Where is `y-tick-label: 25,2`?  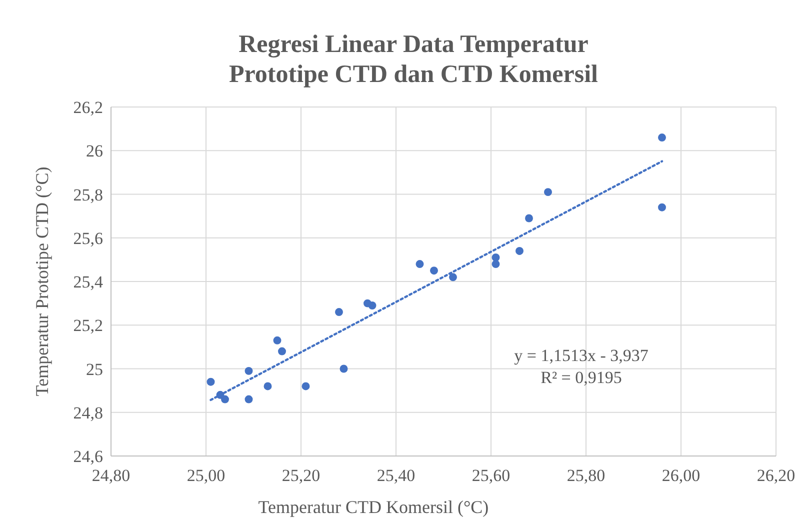 y-tick-label: 25,2 is located at coordinates (88, 326).